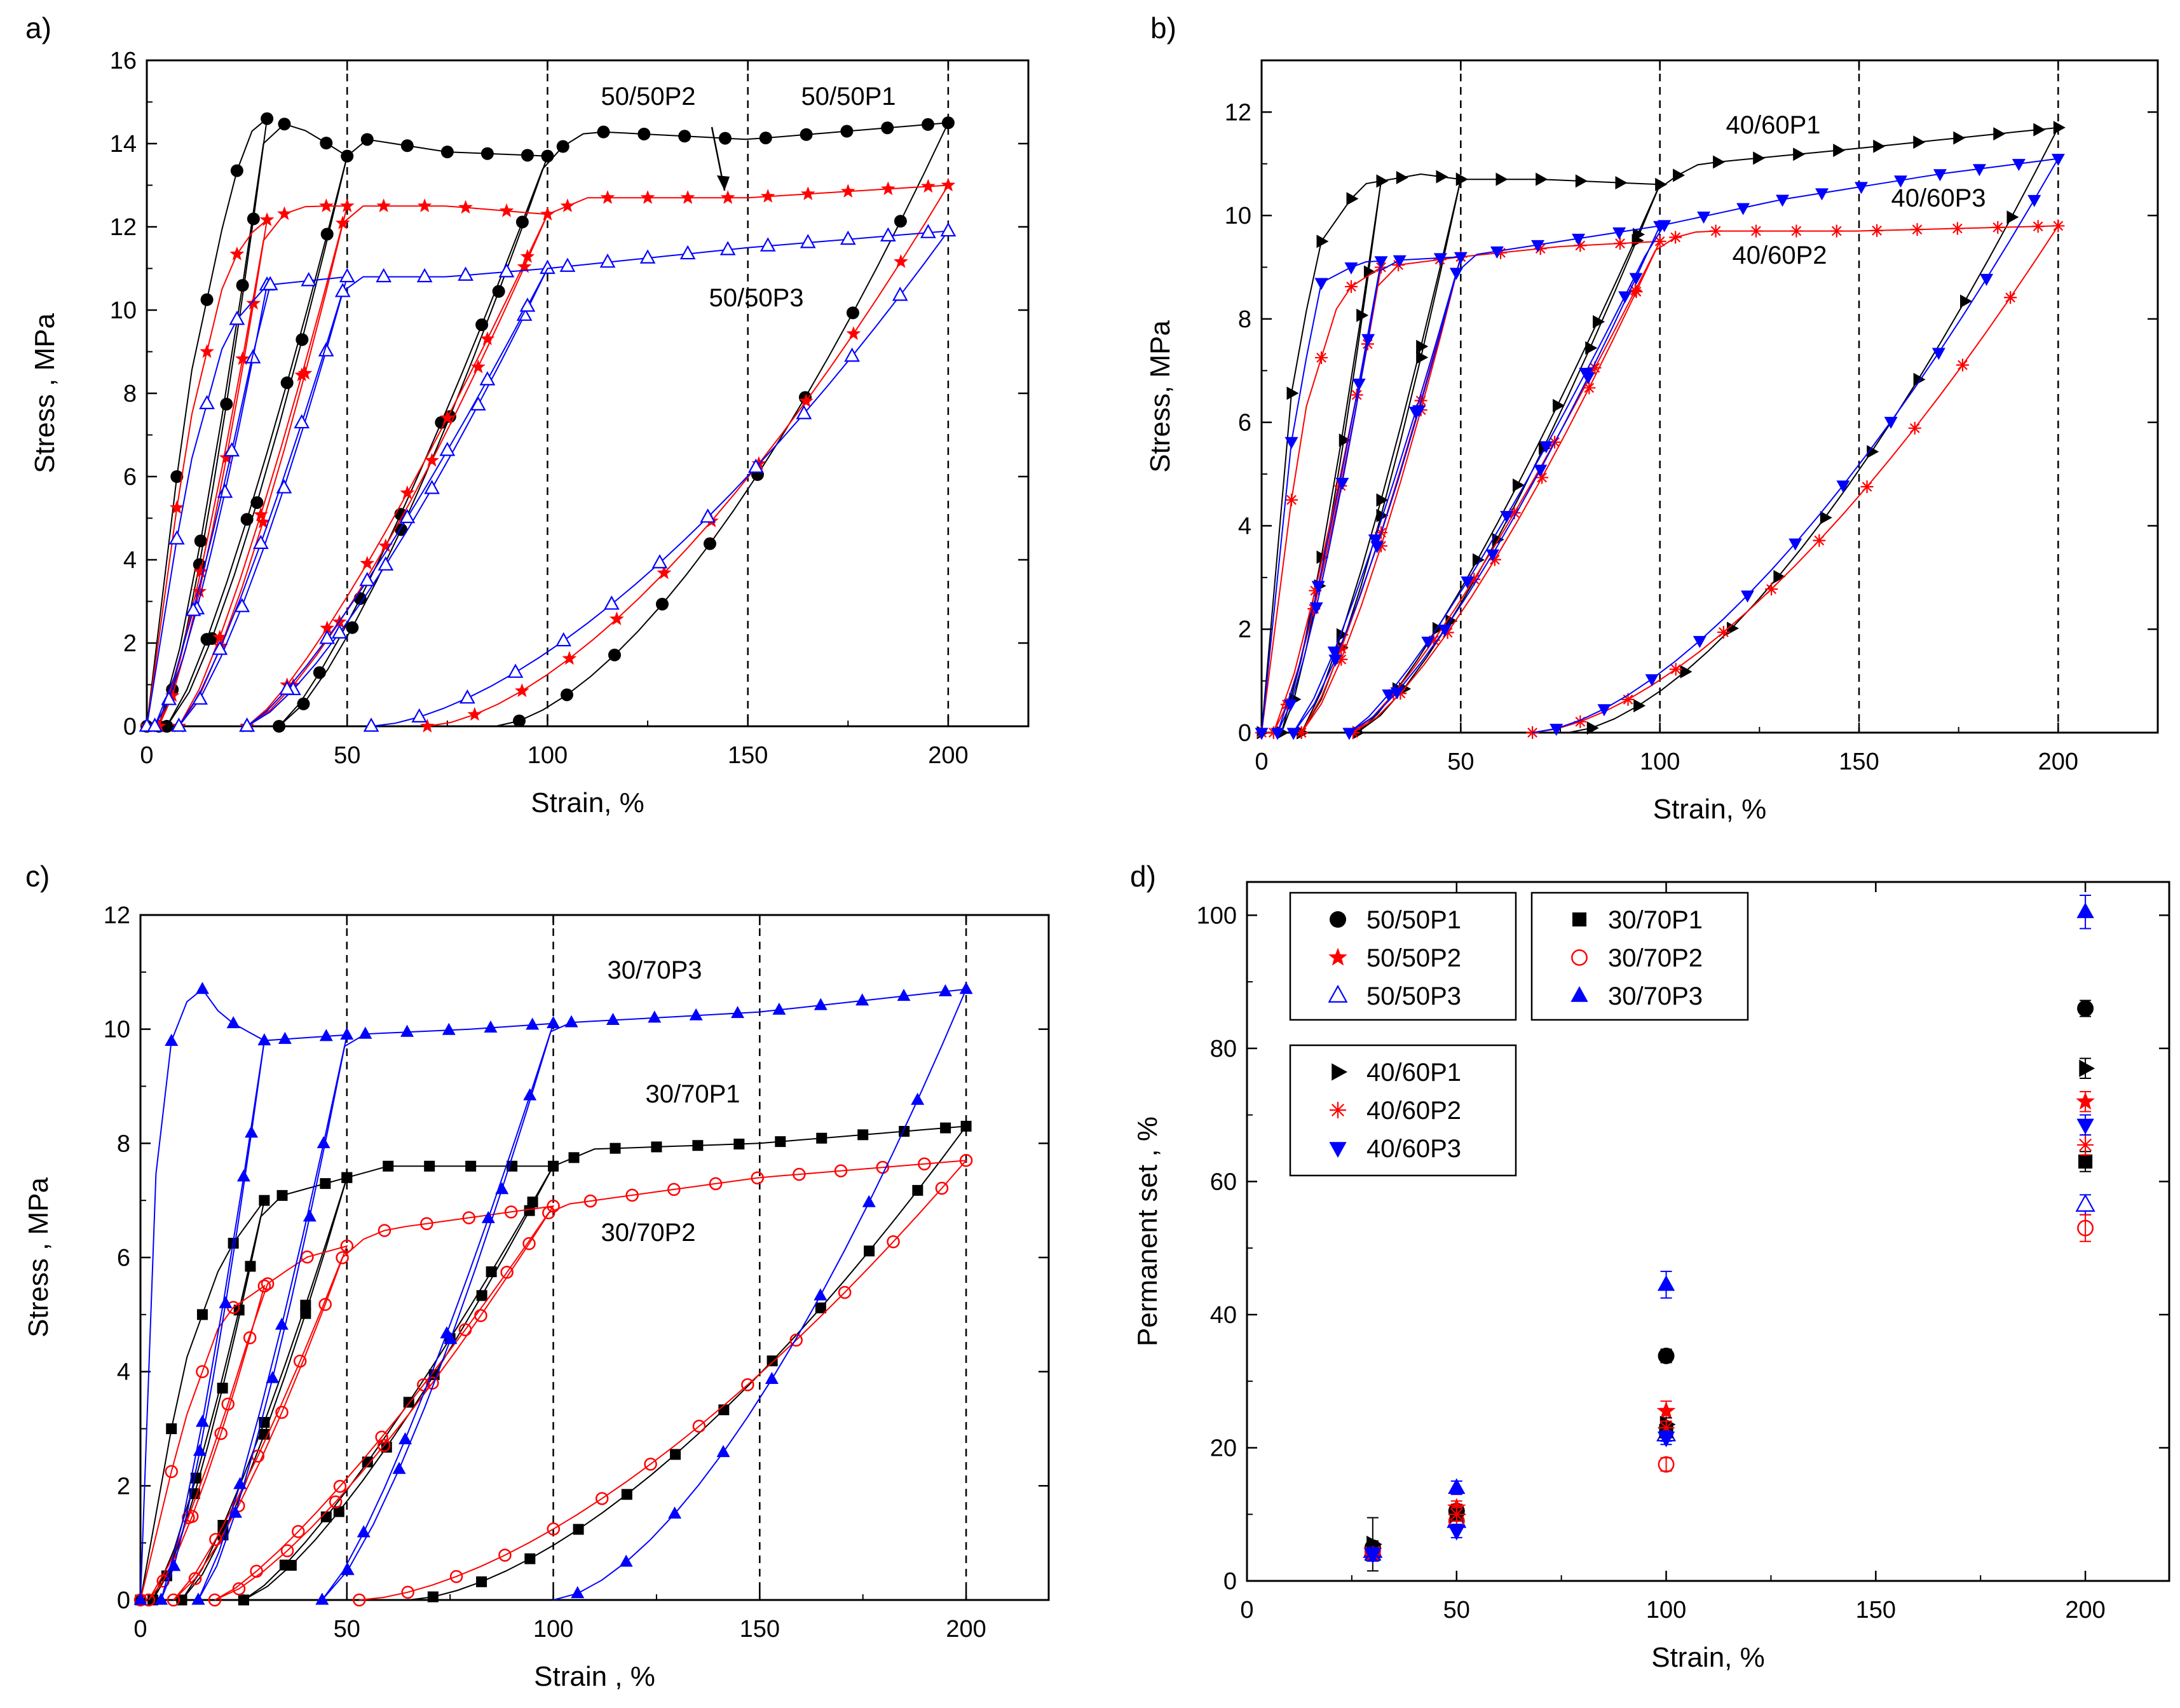 The height and width of the screenshot is (1708, 2180). I want to click on x-tick-label: 150, so click(748, 755).